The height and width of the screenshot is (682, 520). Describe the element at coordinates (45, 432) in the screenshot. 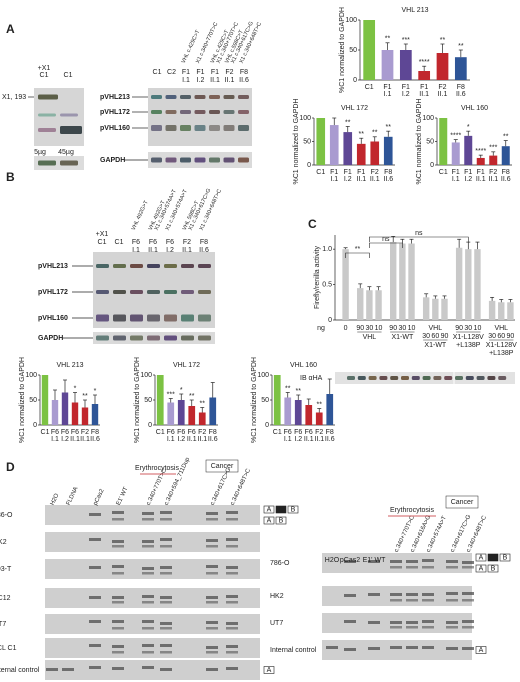

I see `x-tick-label: C1` at that location.